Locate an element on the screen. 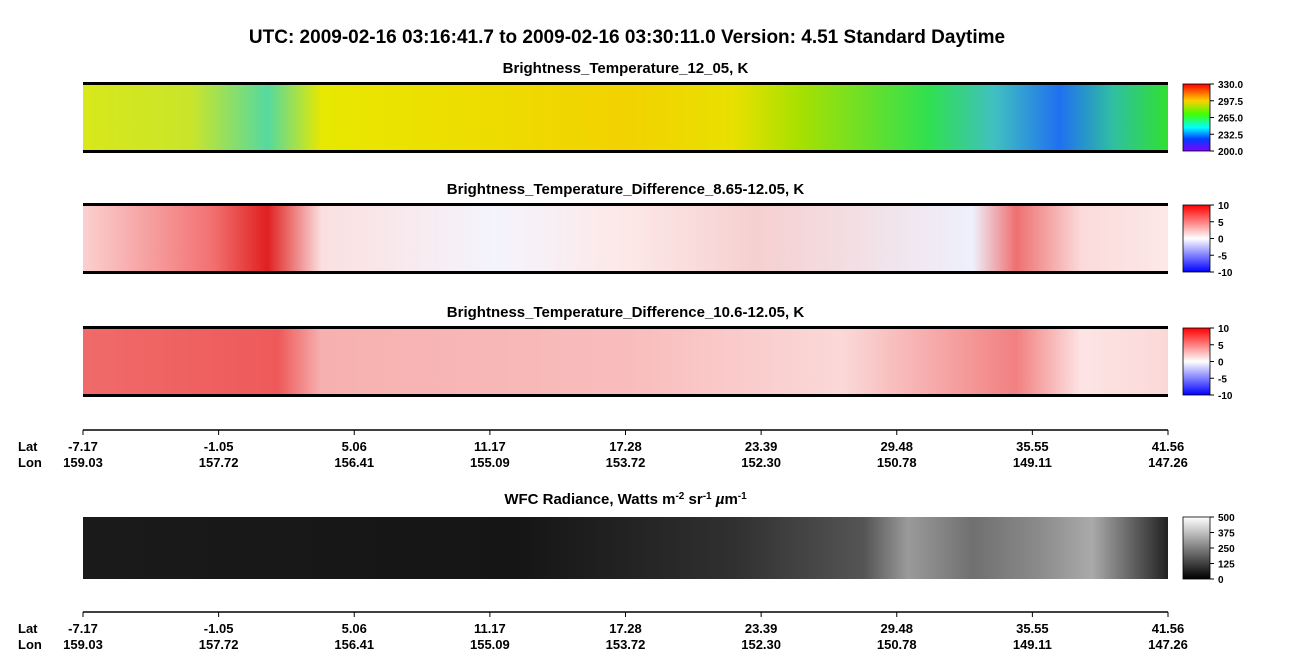  title-part: µ is located at coordinates (718, 499).